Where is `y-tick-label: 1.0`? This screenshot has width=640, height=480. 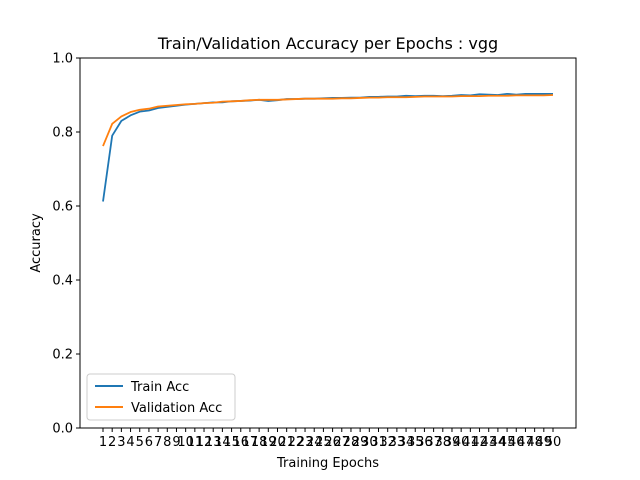 y-tick-label: 1.0 is located at coordinates (62, 59).